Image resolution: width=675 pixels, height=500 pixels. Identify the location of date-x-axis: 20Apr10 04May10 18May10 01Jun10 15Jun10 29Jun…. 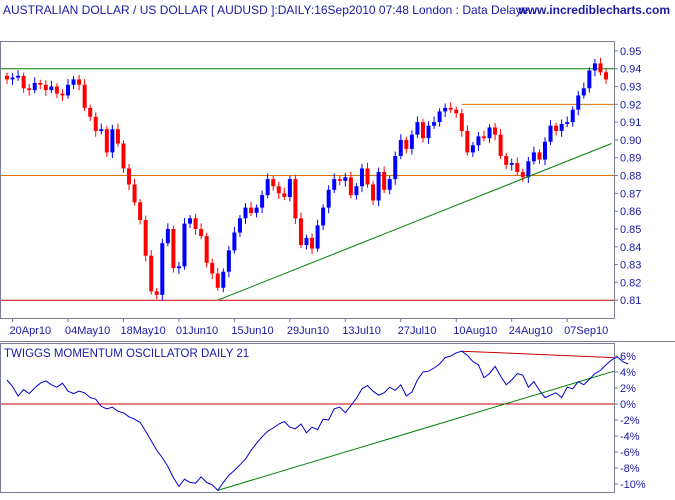
(309, 327).